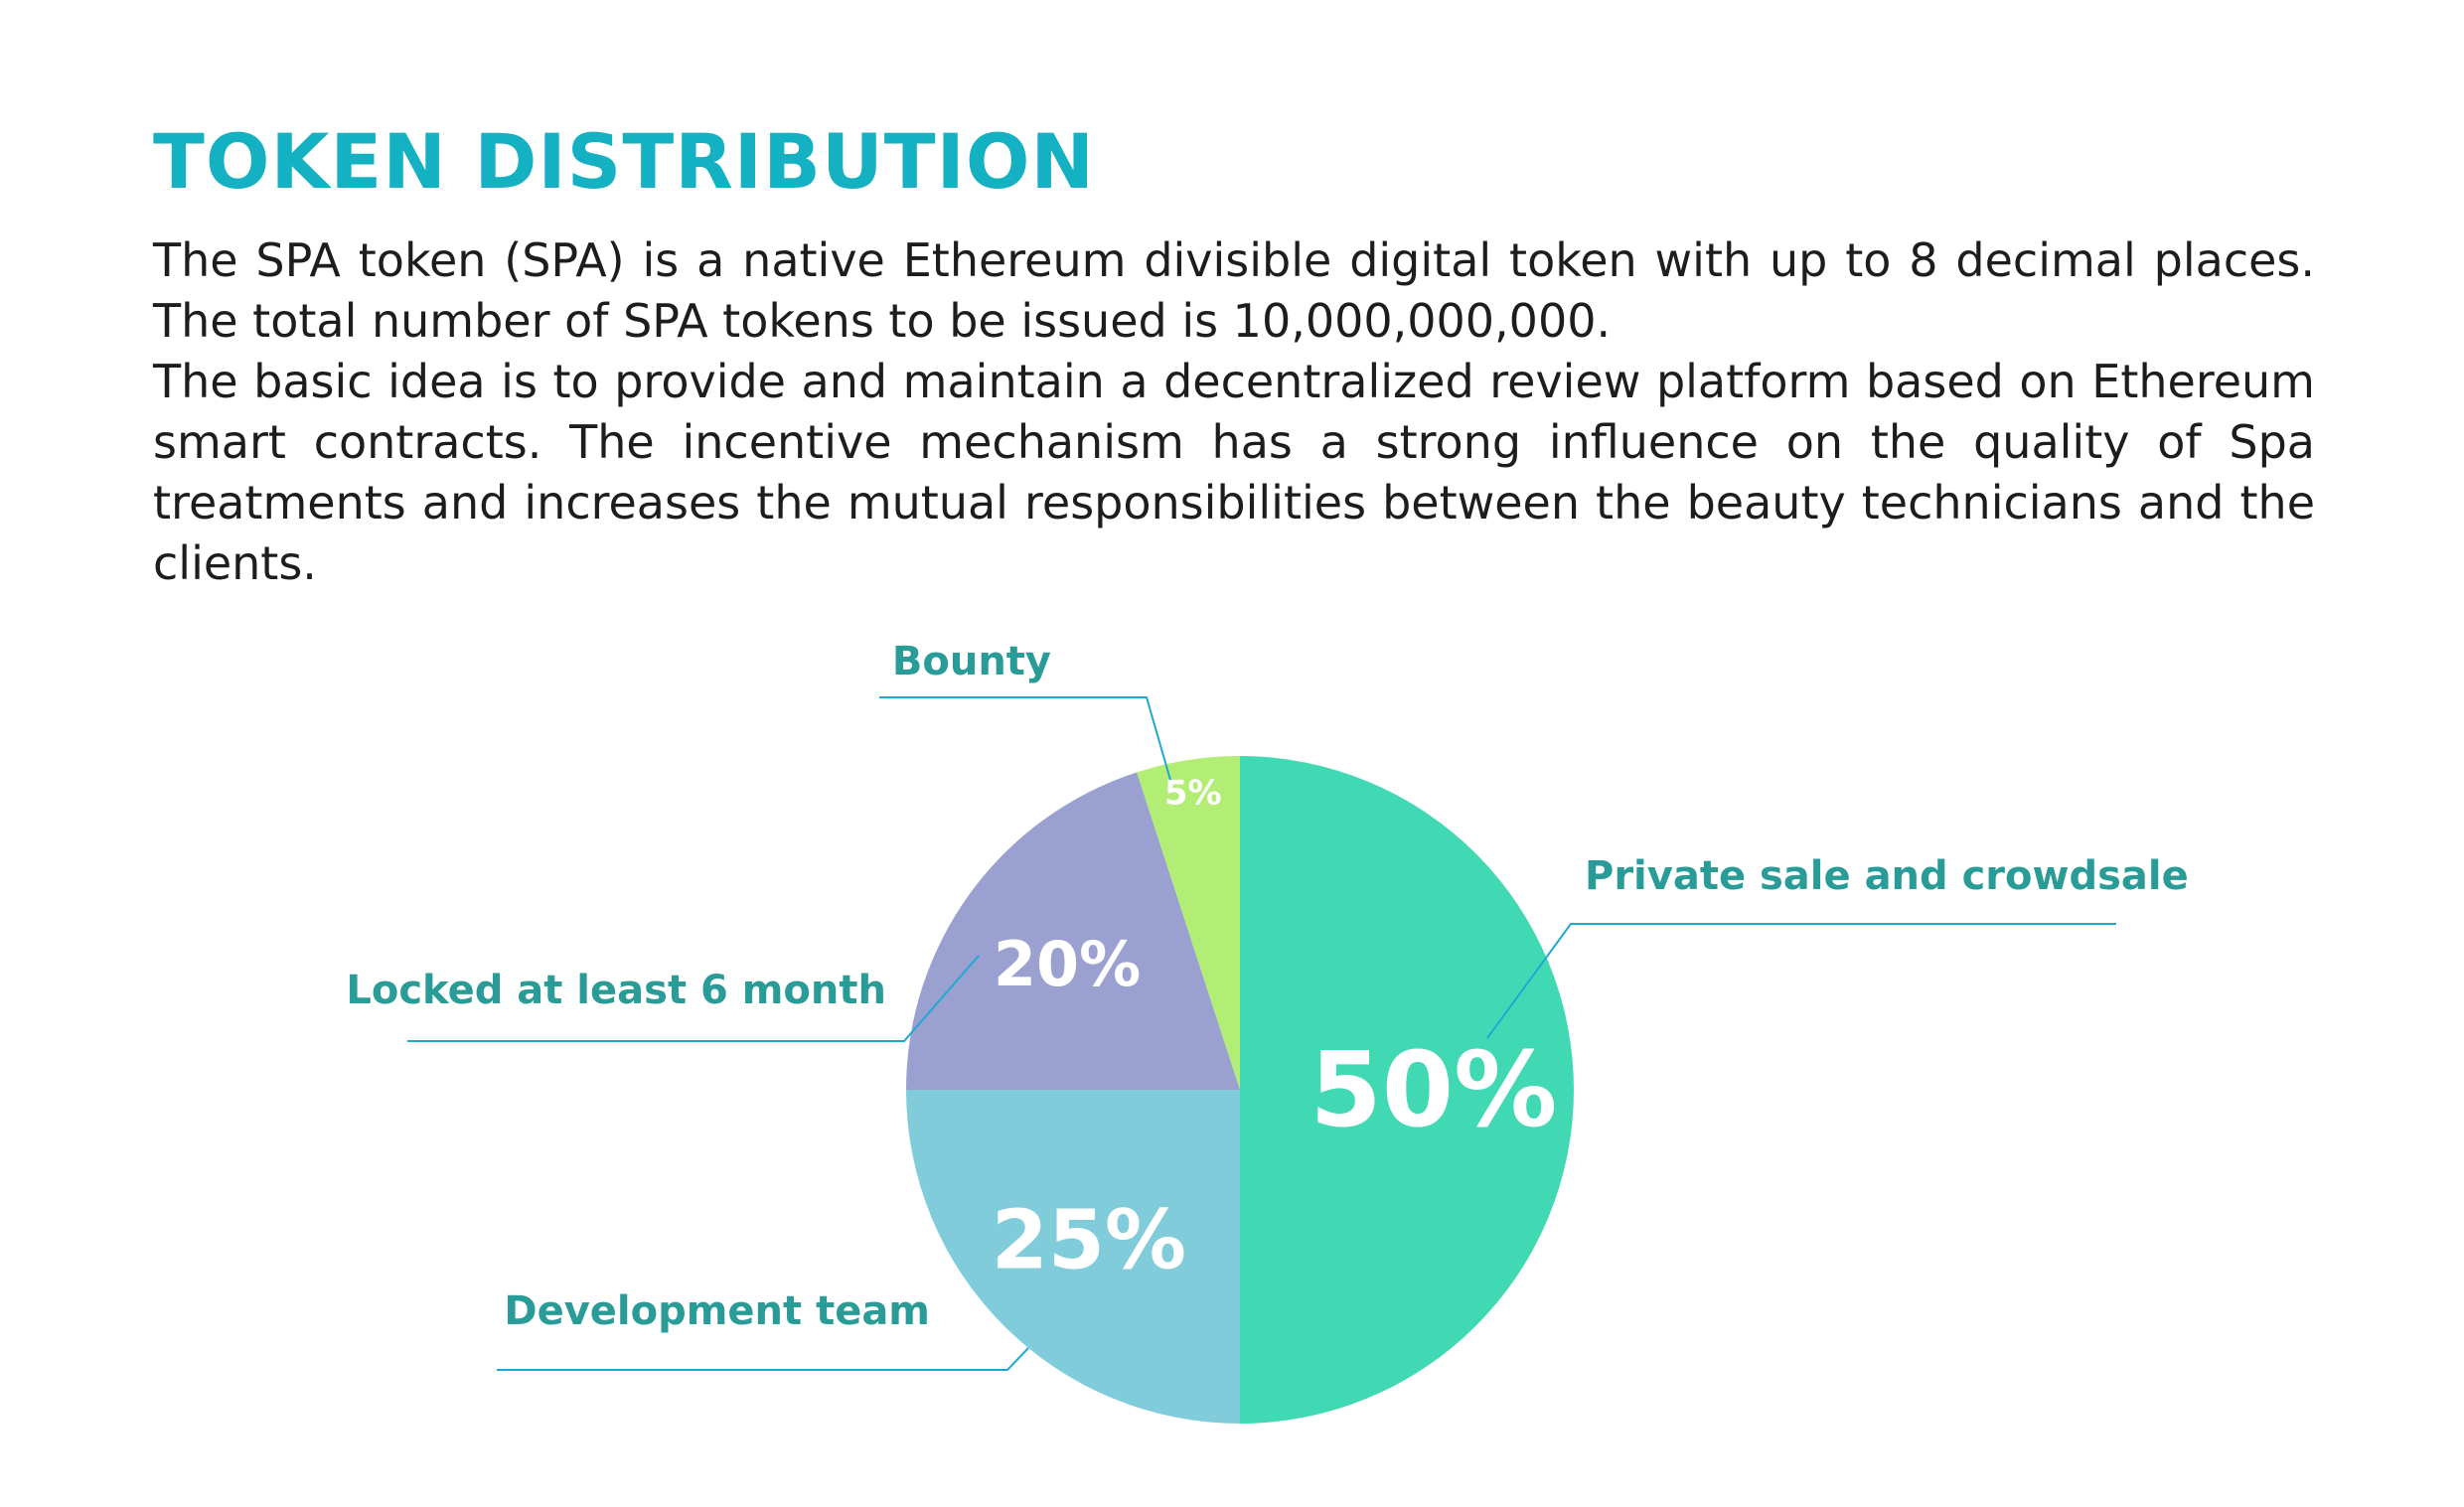 This screenshot has height=1507, width=2464. I want to click on leader-line-development-team, so click(763, 1359).